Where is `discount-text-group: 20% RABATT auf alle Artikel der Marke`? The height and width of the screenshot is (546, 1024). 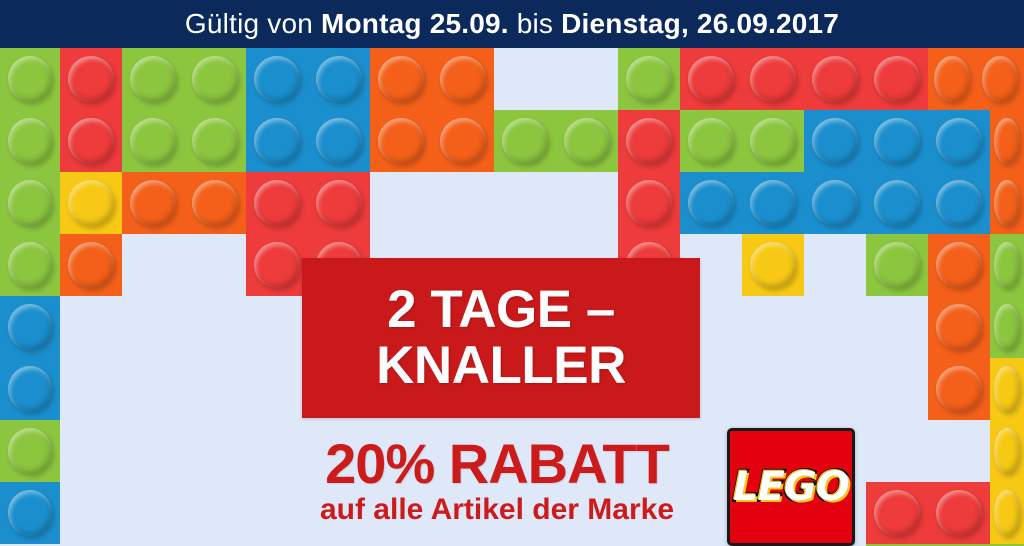 discount-text-group: 20% RABATT auf alle Artikel der Marke is located at coordinates (497, 481).